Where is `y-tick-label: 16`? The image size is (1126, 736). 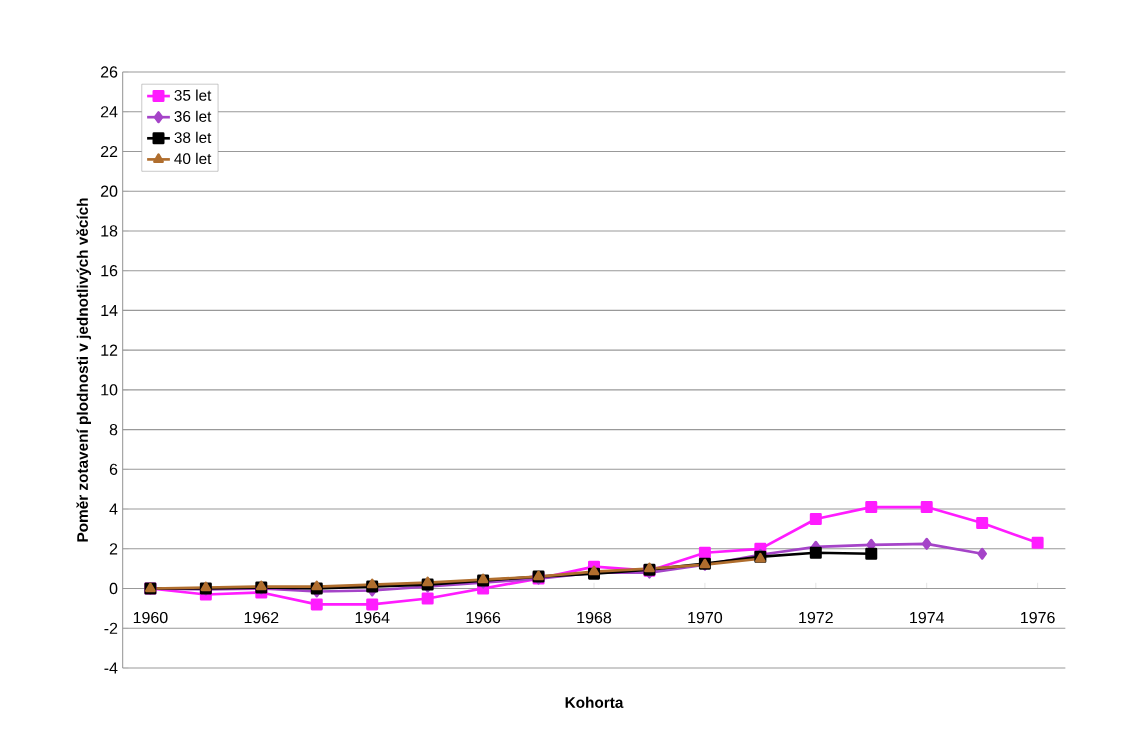 y-tick-label: 16 is located at coordinates (109, 271).